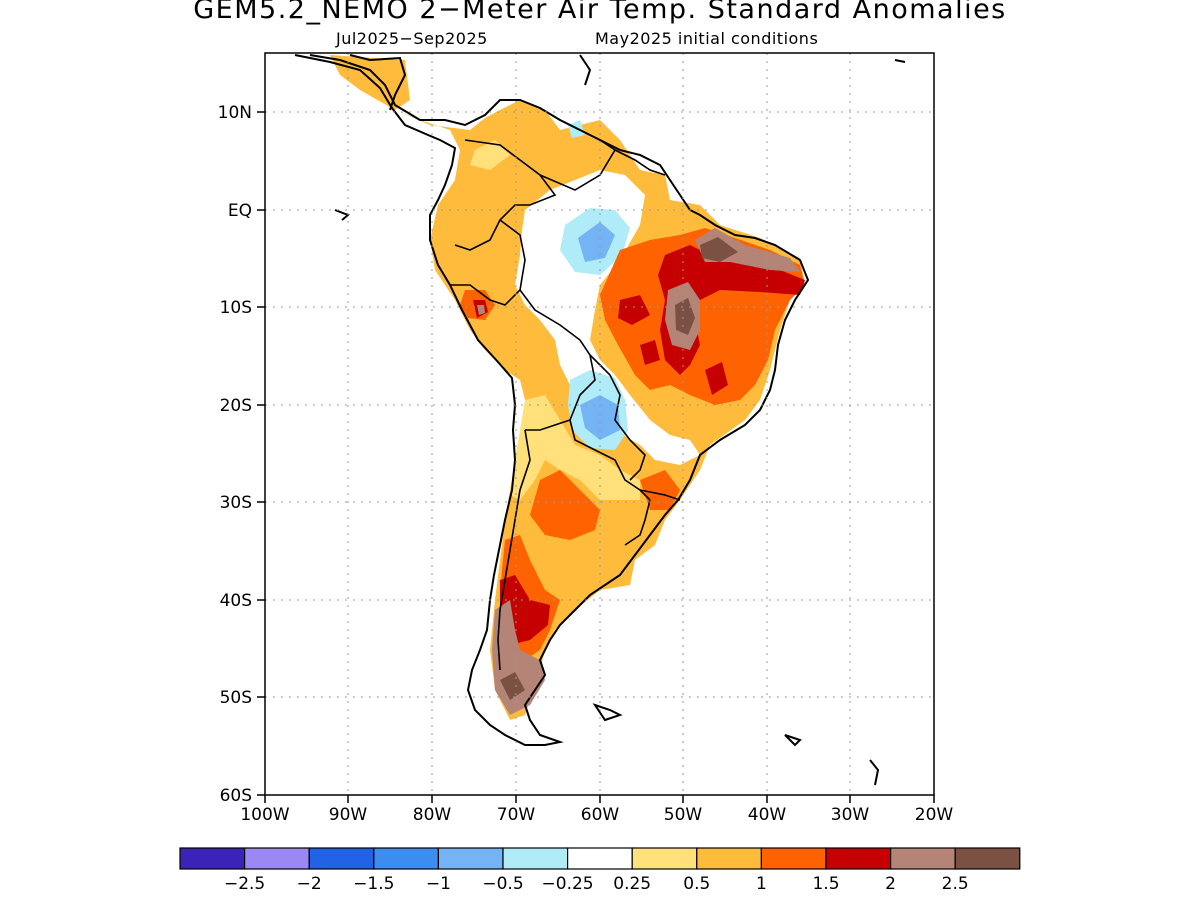 The image size is (1200, 900). I want to click on lat-label: 10S, so click(236, 308).